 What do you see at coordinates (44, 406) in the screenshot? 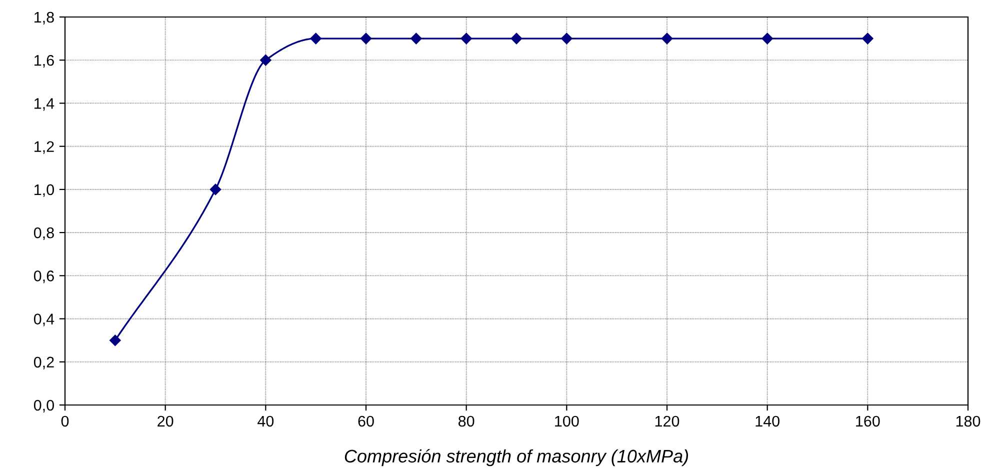
I see `y-tick-label: 0,0` at bounding box center [44, 406].